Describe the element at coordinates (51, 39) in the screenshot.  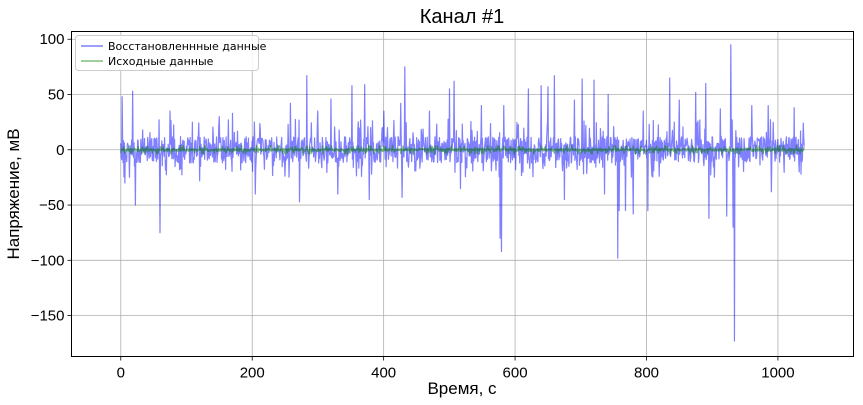
I see `y-tick-label: 100` at that location.